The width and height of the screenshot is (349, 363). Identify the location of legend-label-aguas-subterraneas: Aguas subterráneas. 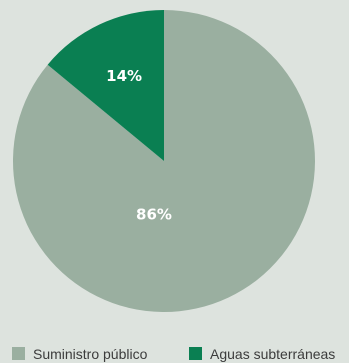
(273, 353).